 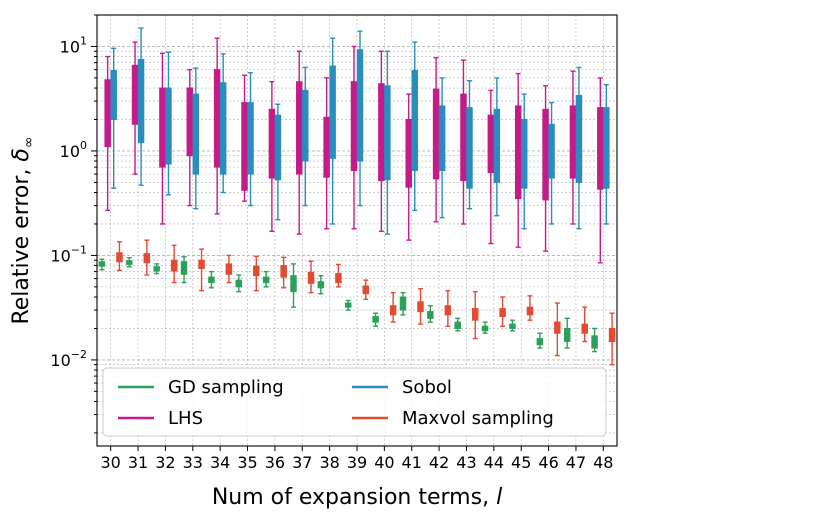 I want to click on legend: GD sampling Sobol LHS Maxvol sampling, so click(x=354, y=402).